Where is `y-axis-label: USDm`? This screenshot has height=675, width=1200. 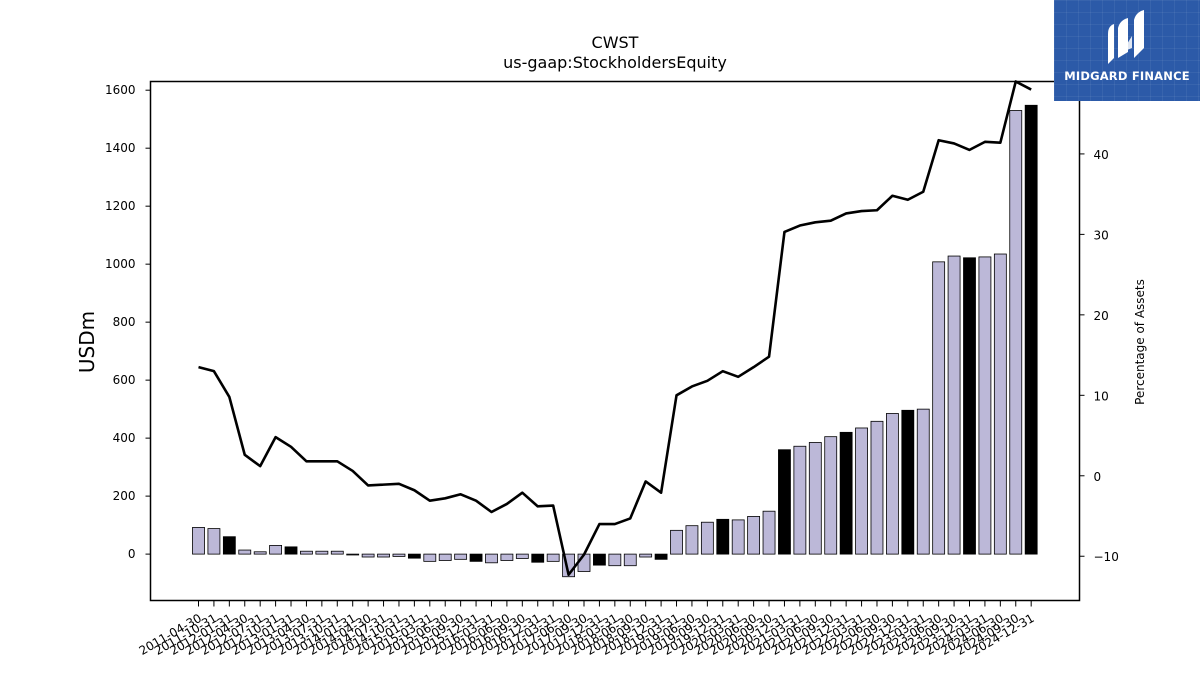
y-axis-label: USDm is located at coordinates (87, 342).